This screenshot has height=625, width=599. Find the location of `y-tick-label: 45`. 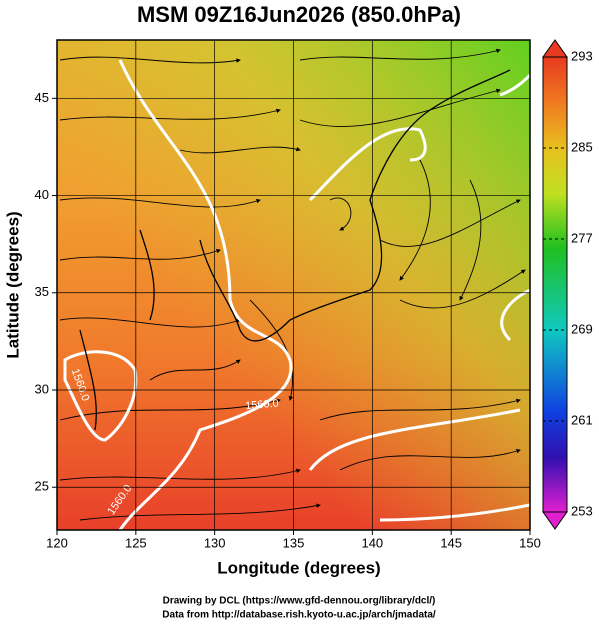

y-tick-label: 45 is located at coordinates (42, 97).